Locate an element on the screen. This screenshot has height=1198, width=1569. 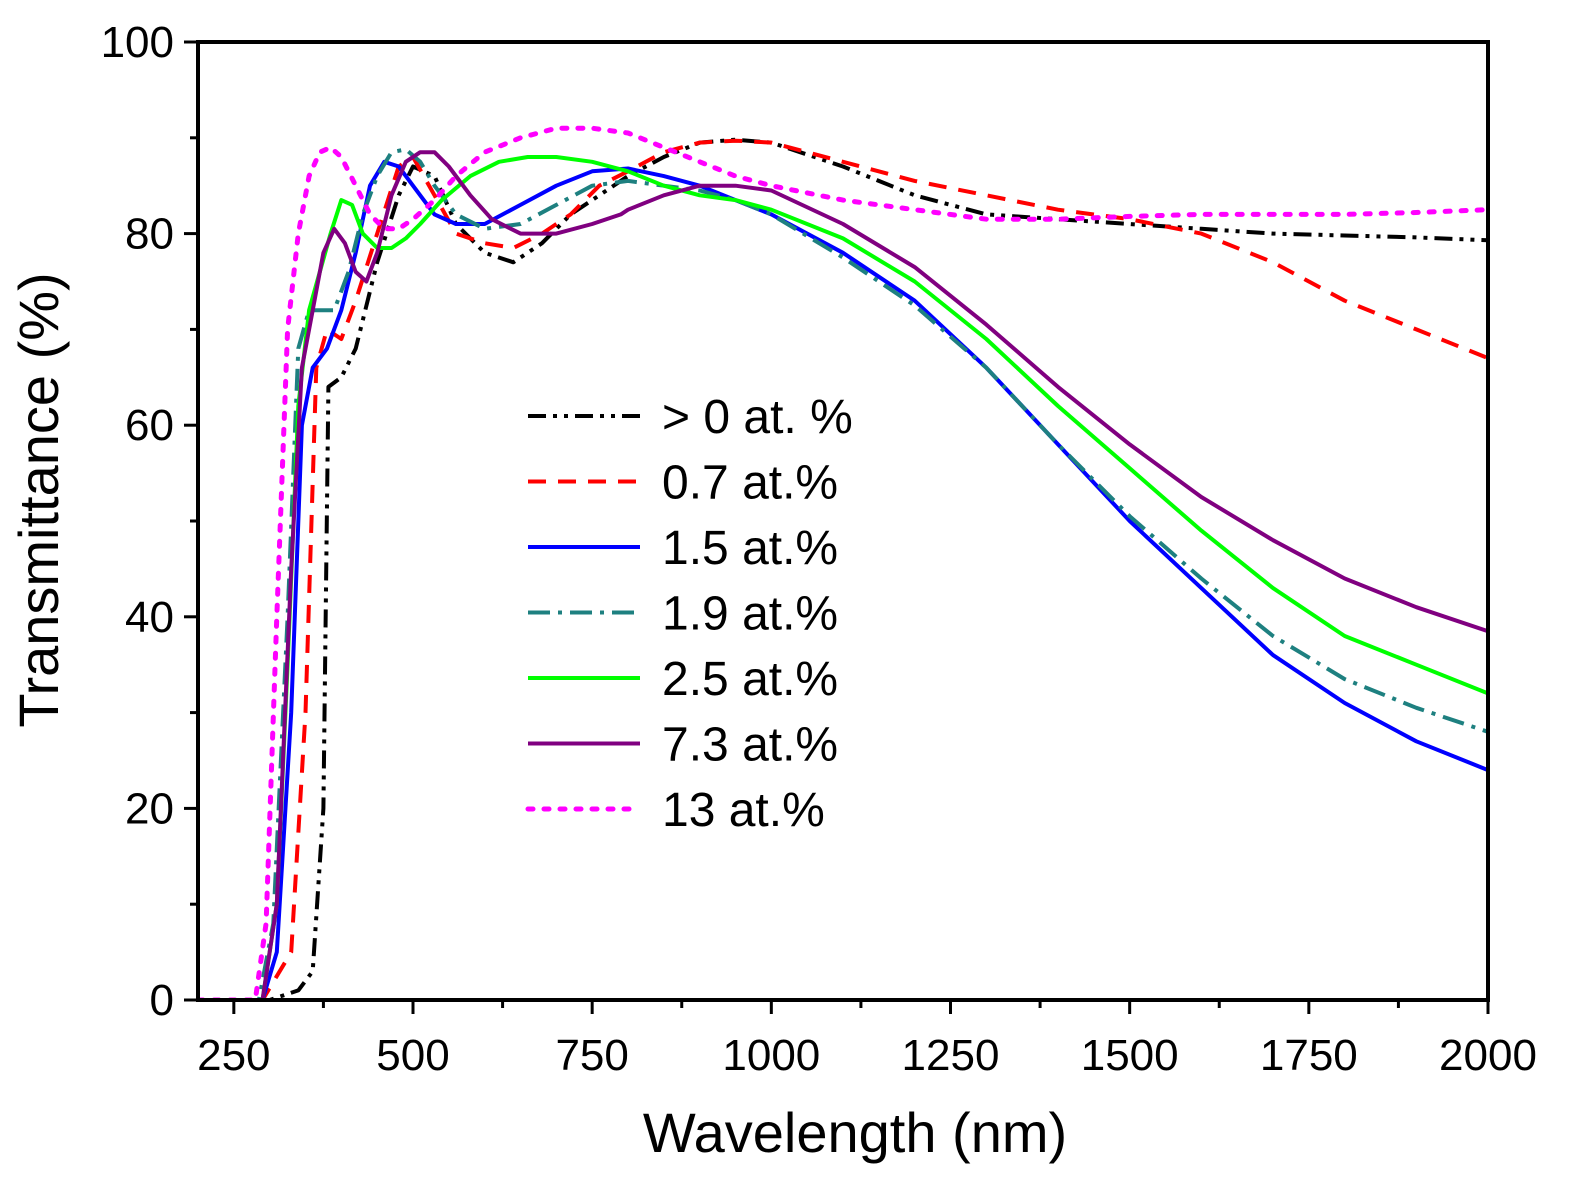
y-axis-title: Transmittance (%) is located at coordinates (38, 499).